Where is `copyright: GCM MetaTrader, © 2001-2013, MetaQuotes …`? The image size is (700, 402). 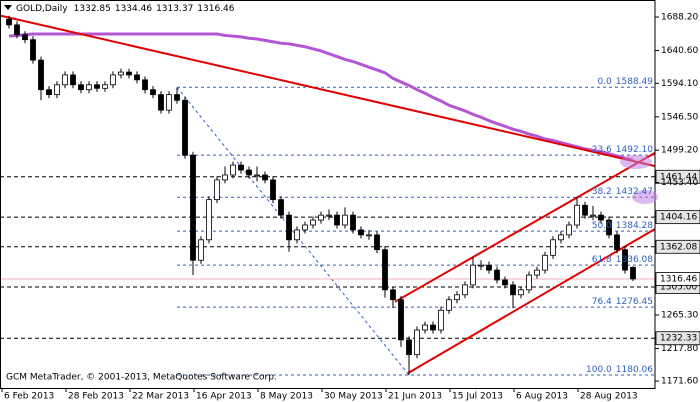 copyright: GCM MetaTrader, © 2001-2013, MetaQuotes … is located at coordinates (141, 378).